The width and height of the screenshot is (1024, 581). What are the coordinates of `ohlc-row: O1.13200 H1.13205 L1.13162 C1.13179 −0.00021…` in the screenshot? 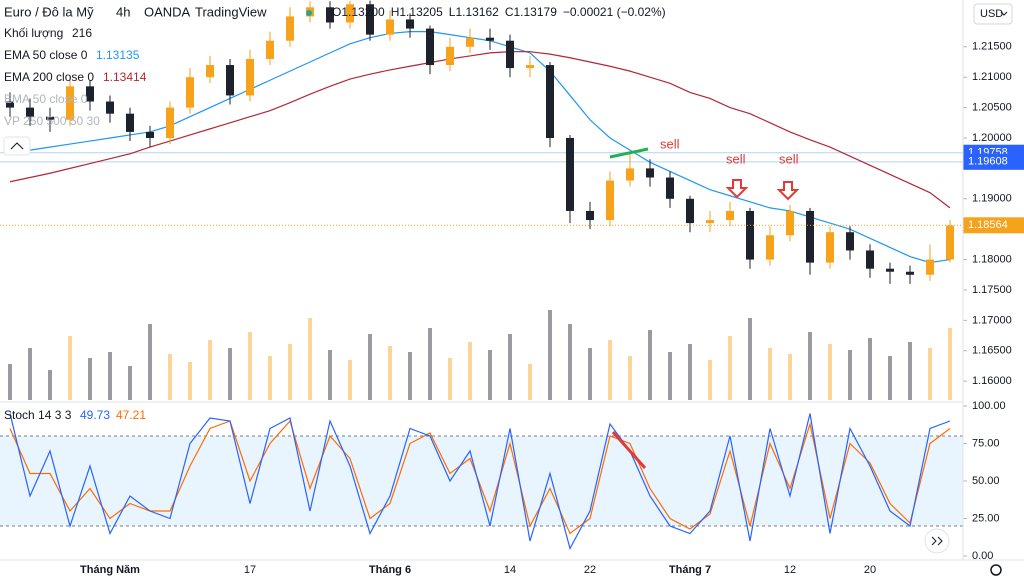 It's located at (499, 12).